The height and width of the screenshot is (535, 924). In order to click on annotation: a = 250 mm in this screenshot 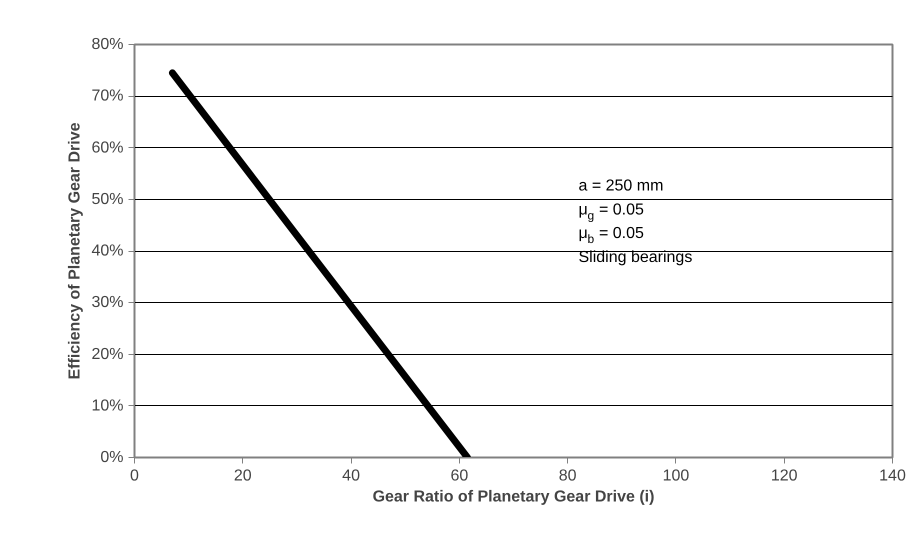, I will do `click(621, 186)`.